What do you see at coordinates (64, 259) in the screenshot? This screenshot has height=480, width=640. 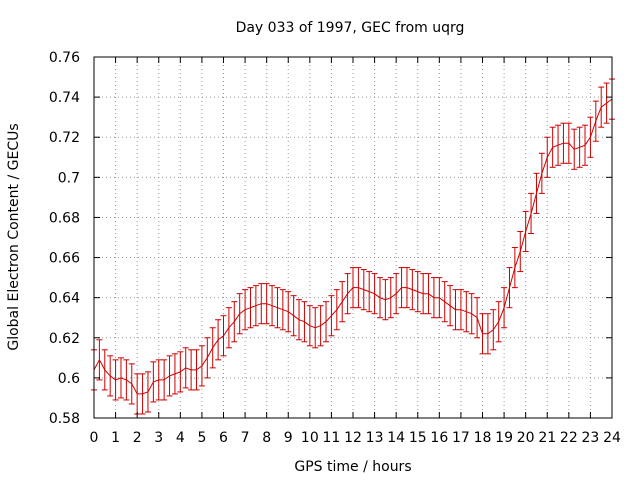 I see `y-tick-label: 0.66` at bounding box center [64, 259].